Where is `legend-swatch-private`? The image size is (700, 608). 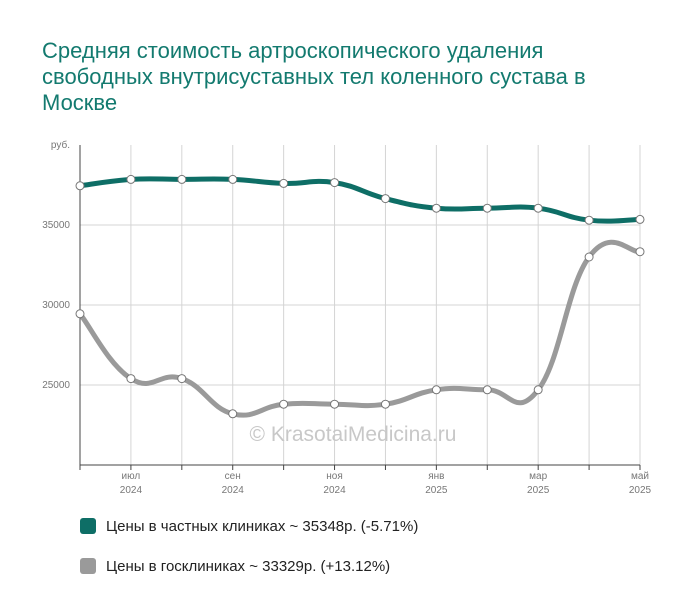
legend-swatch-private is located at coordinates (88, 526).